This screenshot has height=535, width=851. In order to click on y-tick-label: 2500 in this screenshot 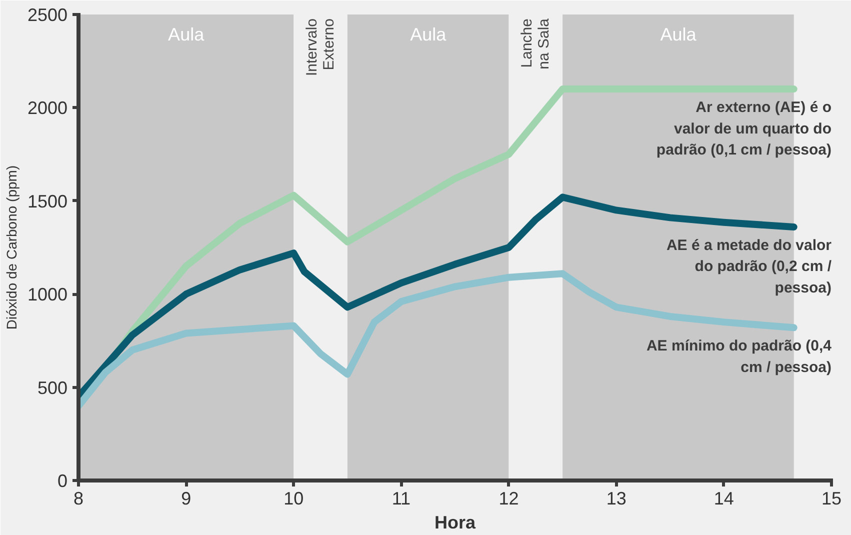, I will do `click(47, 15)`.